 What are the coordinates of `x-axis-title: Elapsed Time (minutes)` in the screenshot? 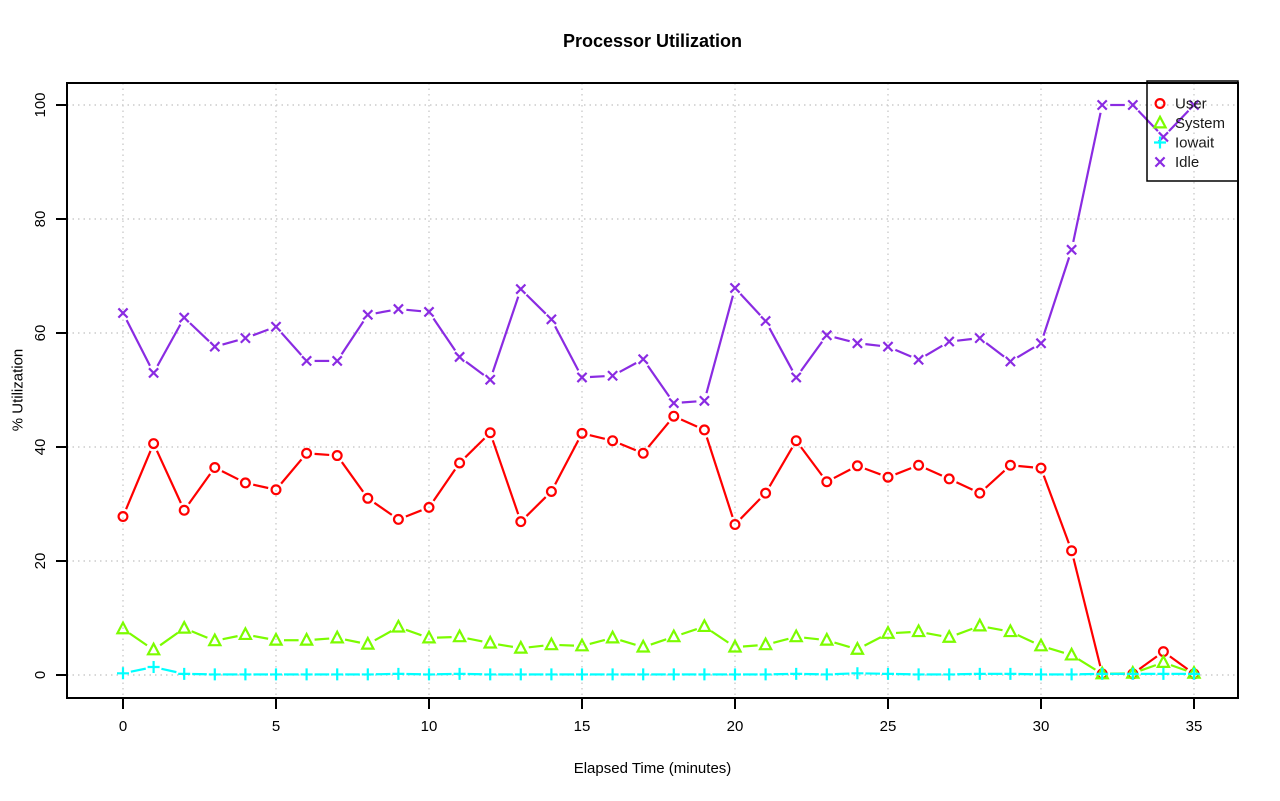 It's located at (652, 768).